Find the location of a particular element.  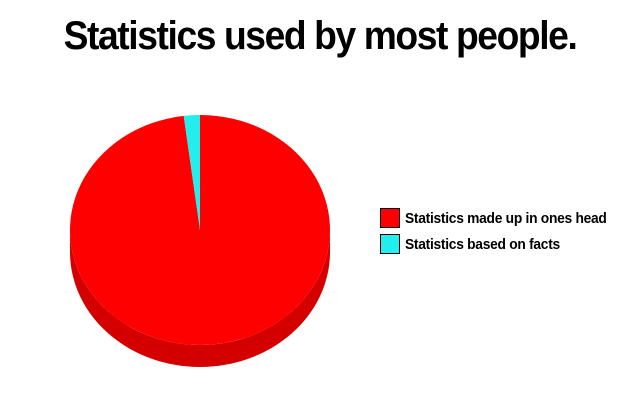

legend-swatch-facts is located at coordinates (390, 244).